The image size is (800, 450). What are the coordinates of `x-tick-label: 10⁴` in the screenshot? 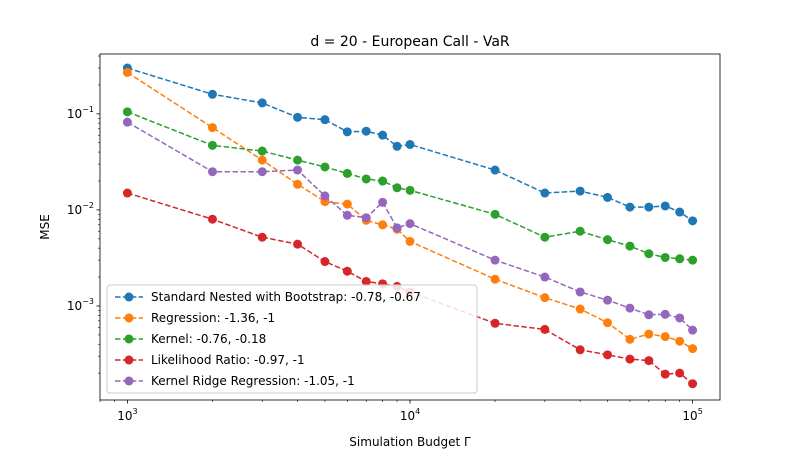 It's located at (410, 415).